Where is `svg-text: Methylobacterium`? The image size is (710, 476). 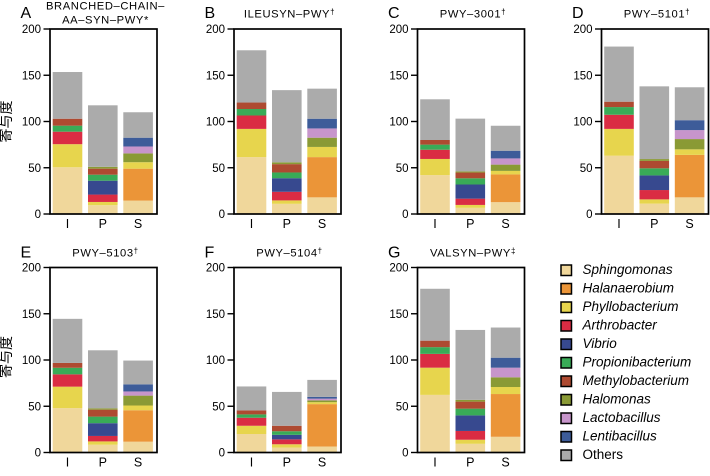
svg-text: Methylobacterium is located at coordinates (636, 380).